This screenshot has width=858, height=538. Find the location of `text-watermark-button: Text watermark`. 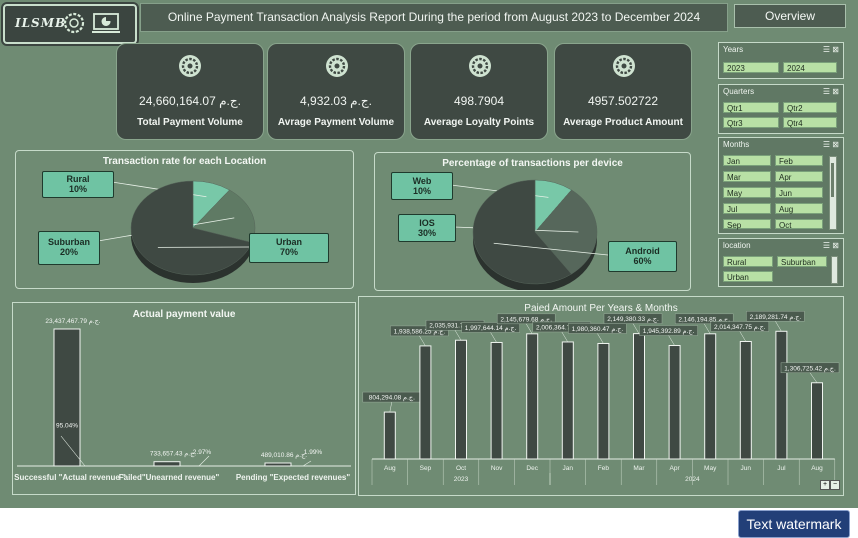

text-watermark-button: Text watermark is located at coordinates (794, 524).